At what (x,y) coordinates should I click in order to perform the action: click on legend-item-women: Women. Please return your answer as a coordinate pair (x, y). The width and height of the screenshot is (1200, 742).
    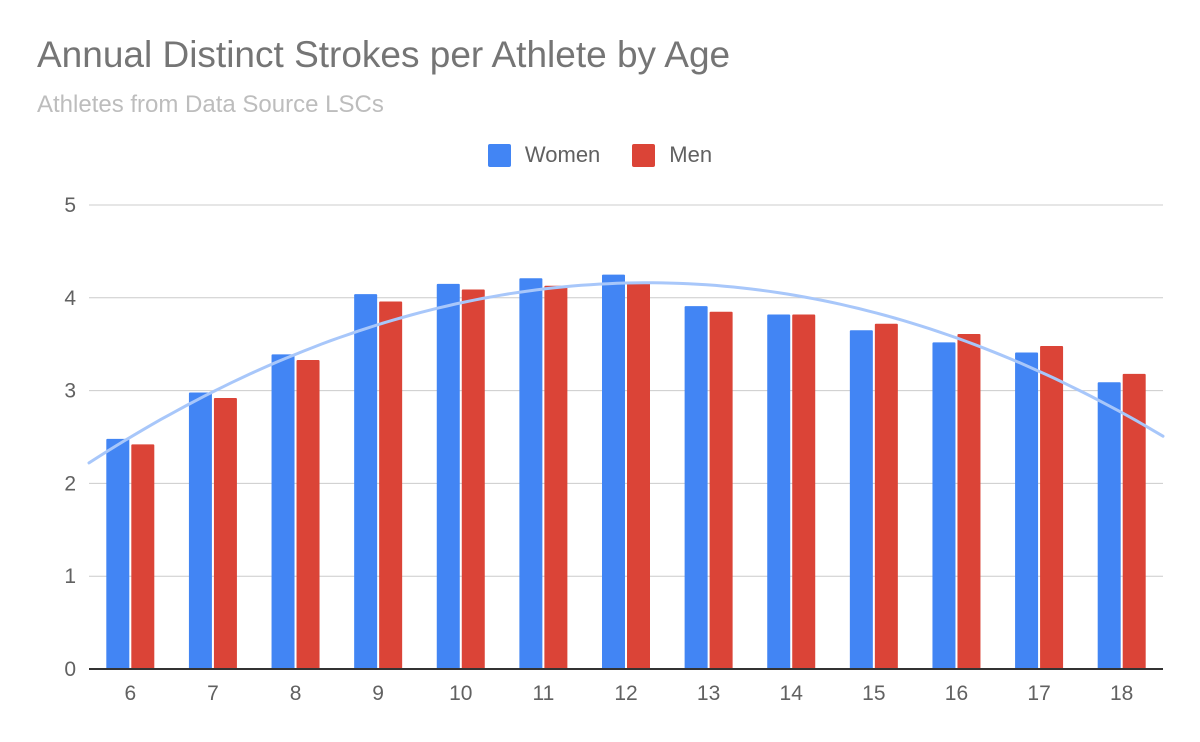
    Looking at the image, I should click on (544, 155).